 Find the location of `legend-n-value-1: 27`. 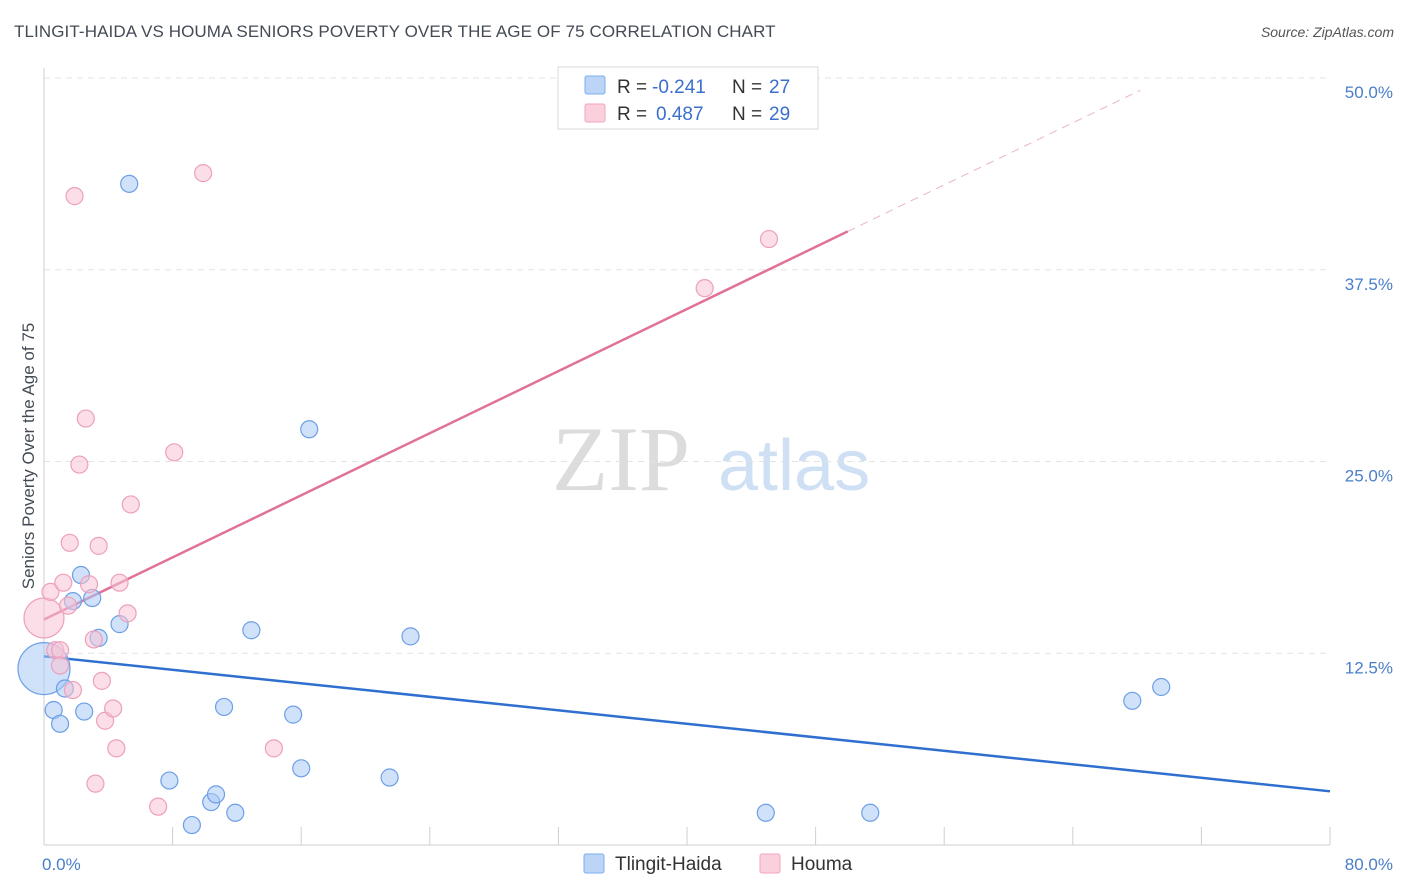

legend-n-value-1: 27 is located at coordinates (779, 87).